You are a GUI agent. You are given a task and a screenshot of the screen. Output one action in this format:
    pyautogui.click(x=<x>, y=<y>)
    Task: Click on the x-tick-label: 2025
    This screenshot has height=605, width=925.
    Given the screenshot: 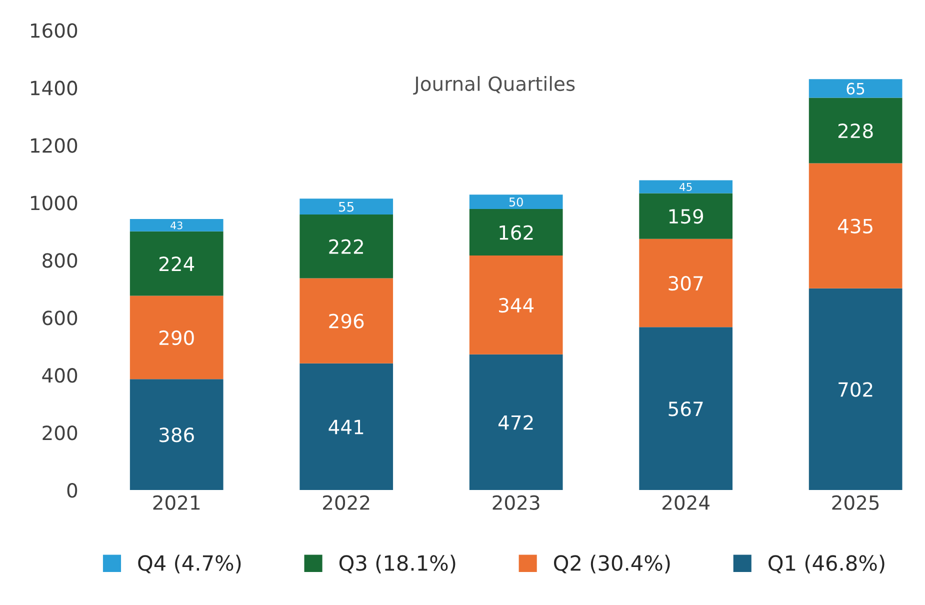 What is the action you would take?
    pyautogui.click(x=855, y=502)
    